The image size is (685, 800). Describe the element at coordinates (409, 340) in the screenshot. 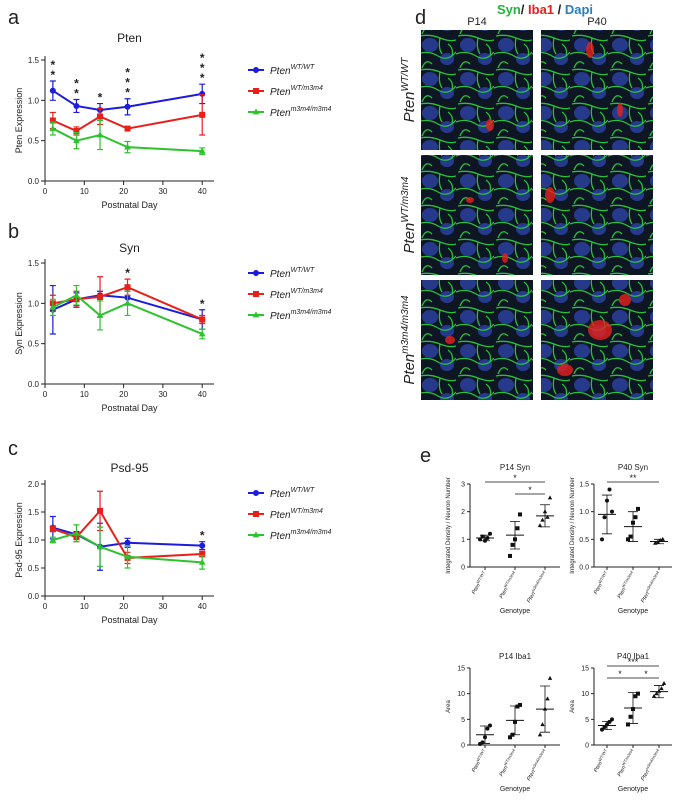

I see `row-label: Ptenm3m4/m3m4` at that location.